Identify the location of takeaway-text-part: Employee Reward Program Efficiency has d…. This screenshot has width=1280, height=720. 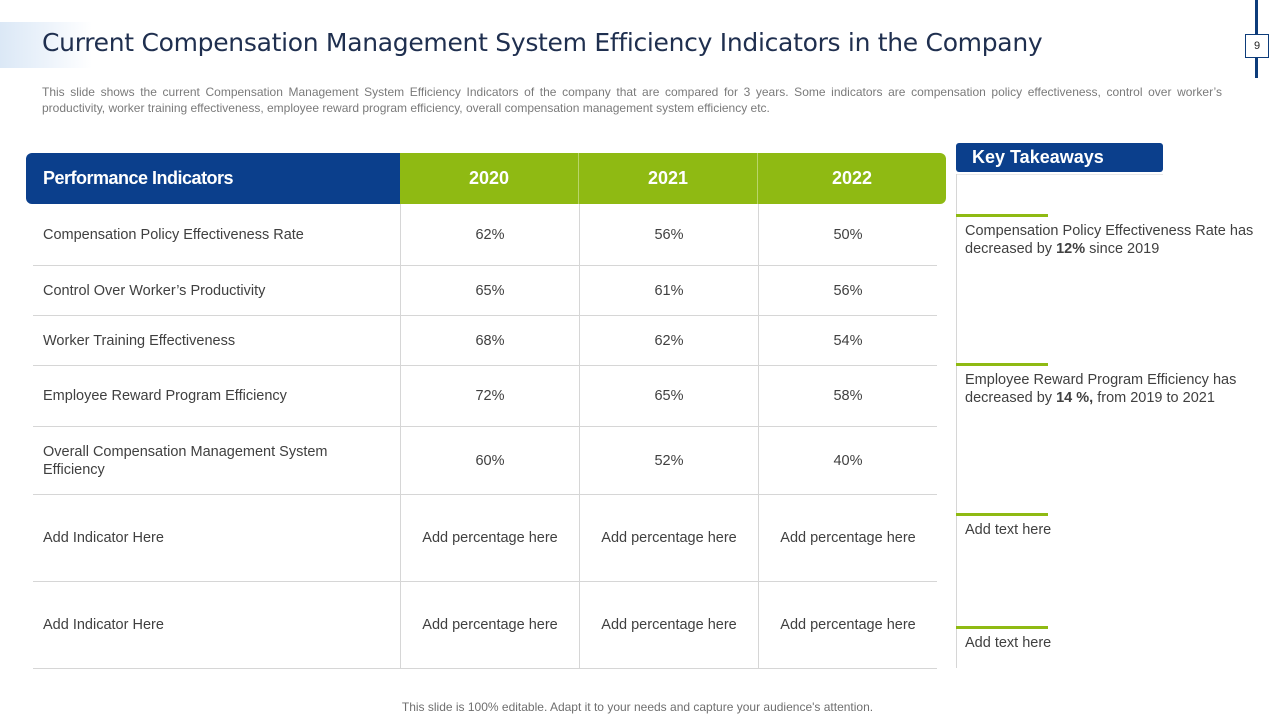
(1101, 389).